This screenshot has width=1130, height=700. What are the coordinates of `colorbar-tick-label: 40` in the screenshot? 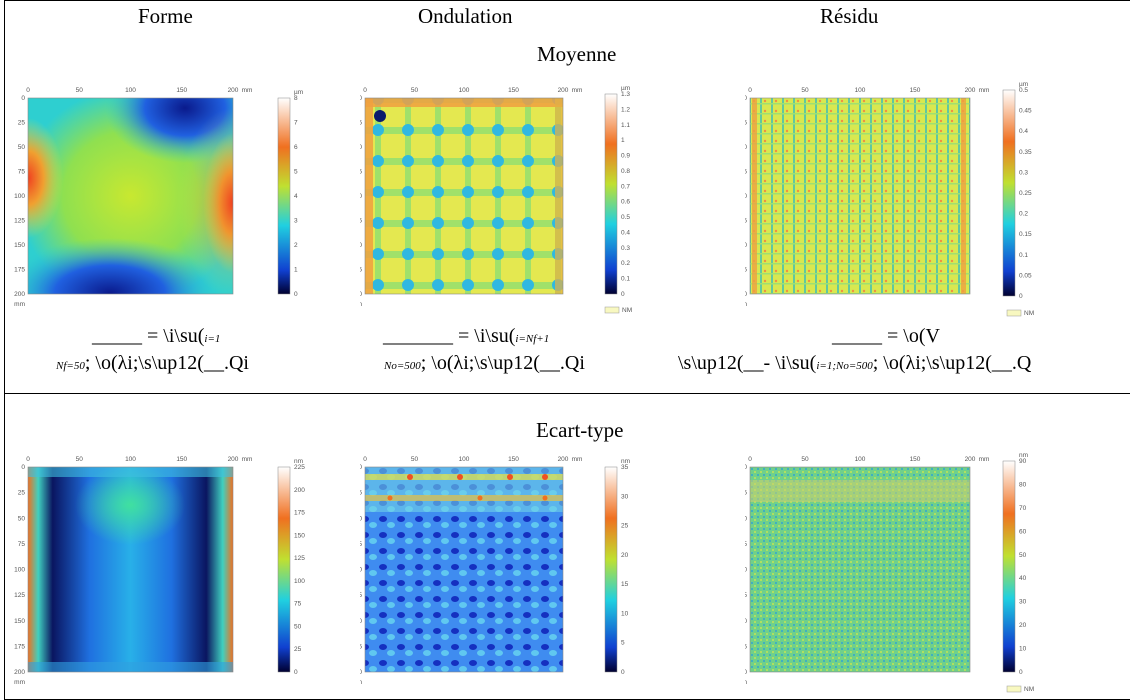 It's located at (1023, 578).